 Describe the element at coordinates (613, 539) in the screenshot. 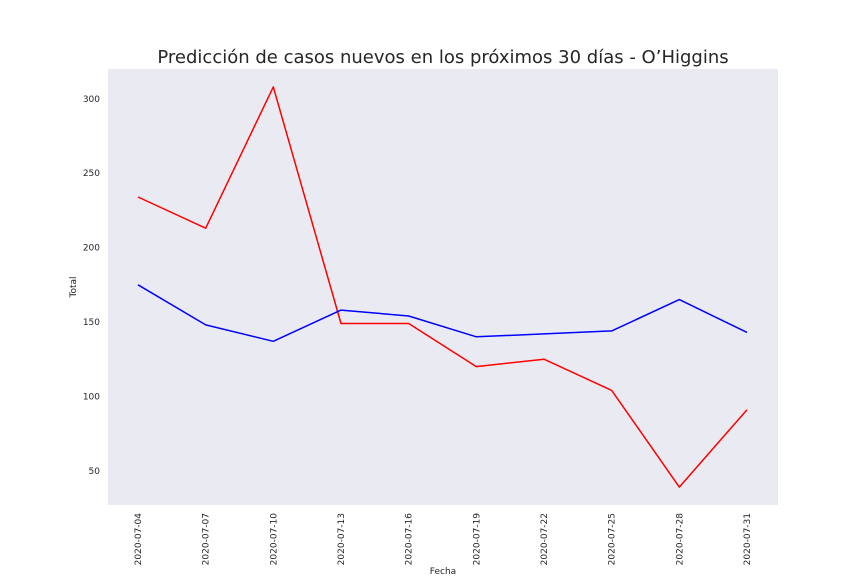

I see `x-tick-label: 2020-07-25` at that location.